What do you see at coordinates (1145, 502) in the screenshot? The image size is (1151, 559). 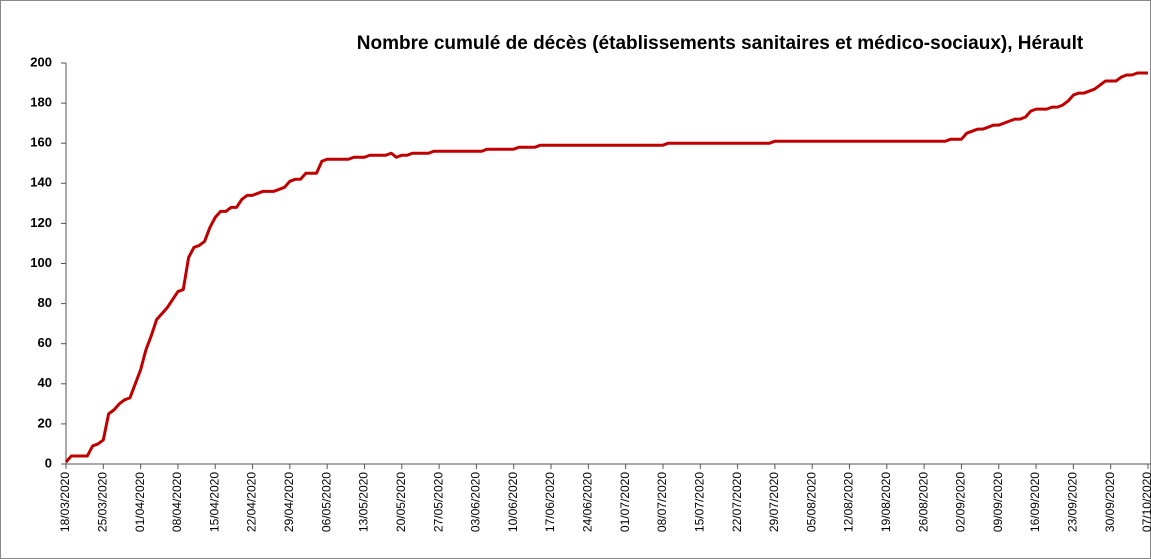 I see `x-tick-label: 07/10/2020` at bounding box center [1145, 502].